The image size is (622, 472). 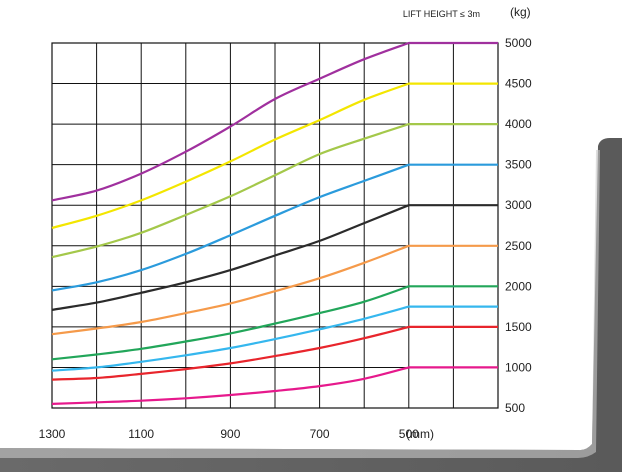 What do you see at coordinates (518, 84) in the screenshot?
I see `y-tick-label: 4500` at bounding box center [518, 84].